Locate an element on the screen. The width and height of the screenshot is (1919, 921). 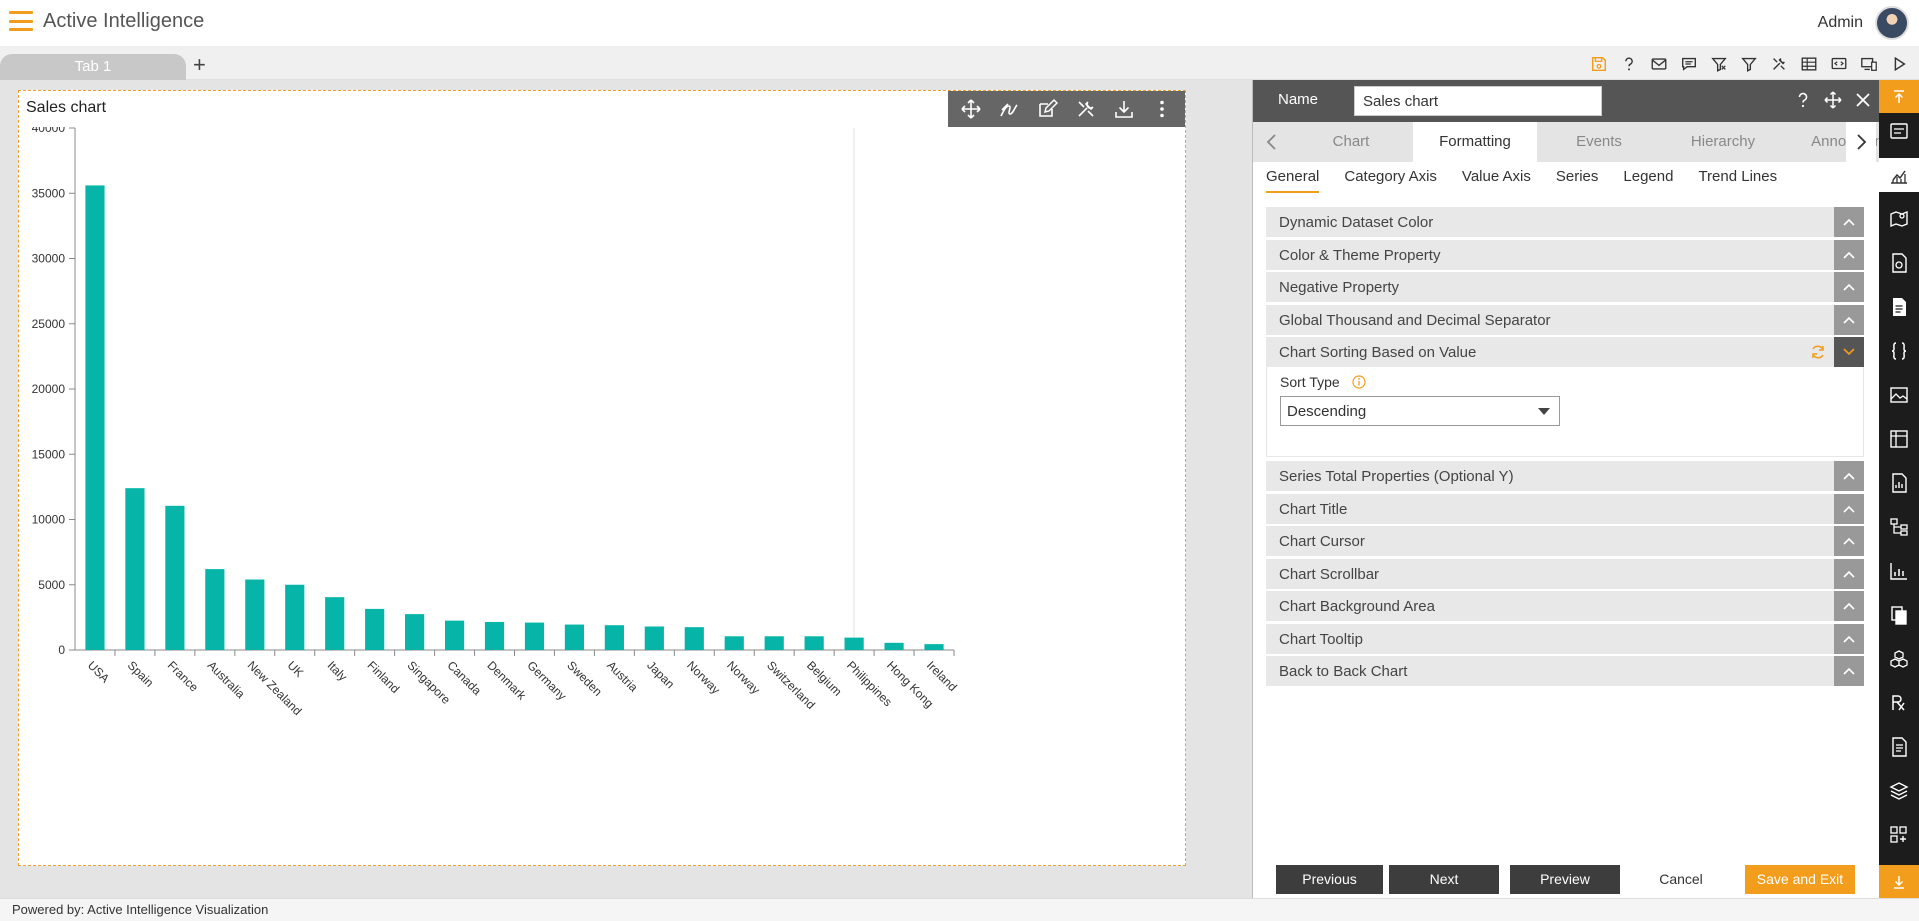
section-color-theme-property: Color & Theme Property is located at coordinates (1565, 254).